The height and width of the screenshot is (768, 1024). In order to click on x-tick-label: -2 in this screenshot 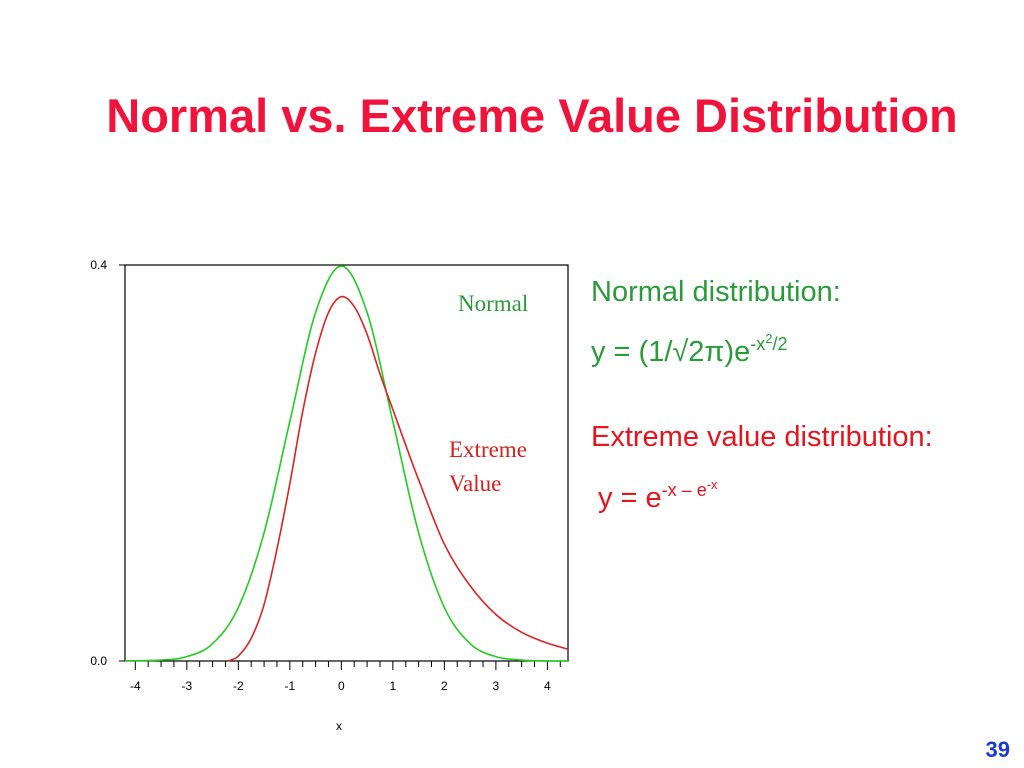, I will do `click(238, 686)`.